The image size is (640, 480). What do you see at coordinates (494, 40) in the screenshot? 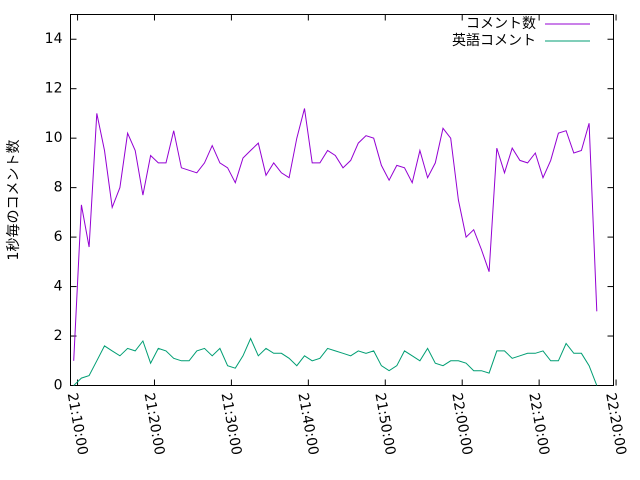
I see `legend-label: 英語コメント` at bounding box center [494, 40].